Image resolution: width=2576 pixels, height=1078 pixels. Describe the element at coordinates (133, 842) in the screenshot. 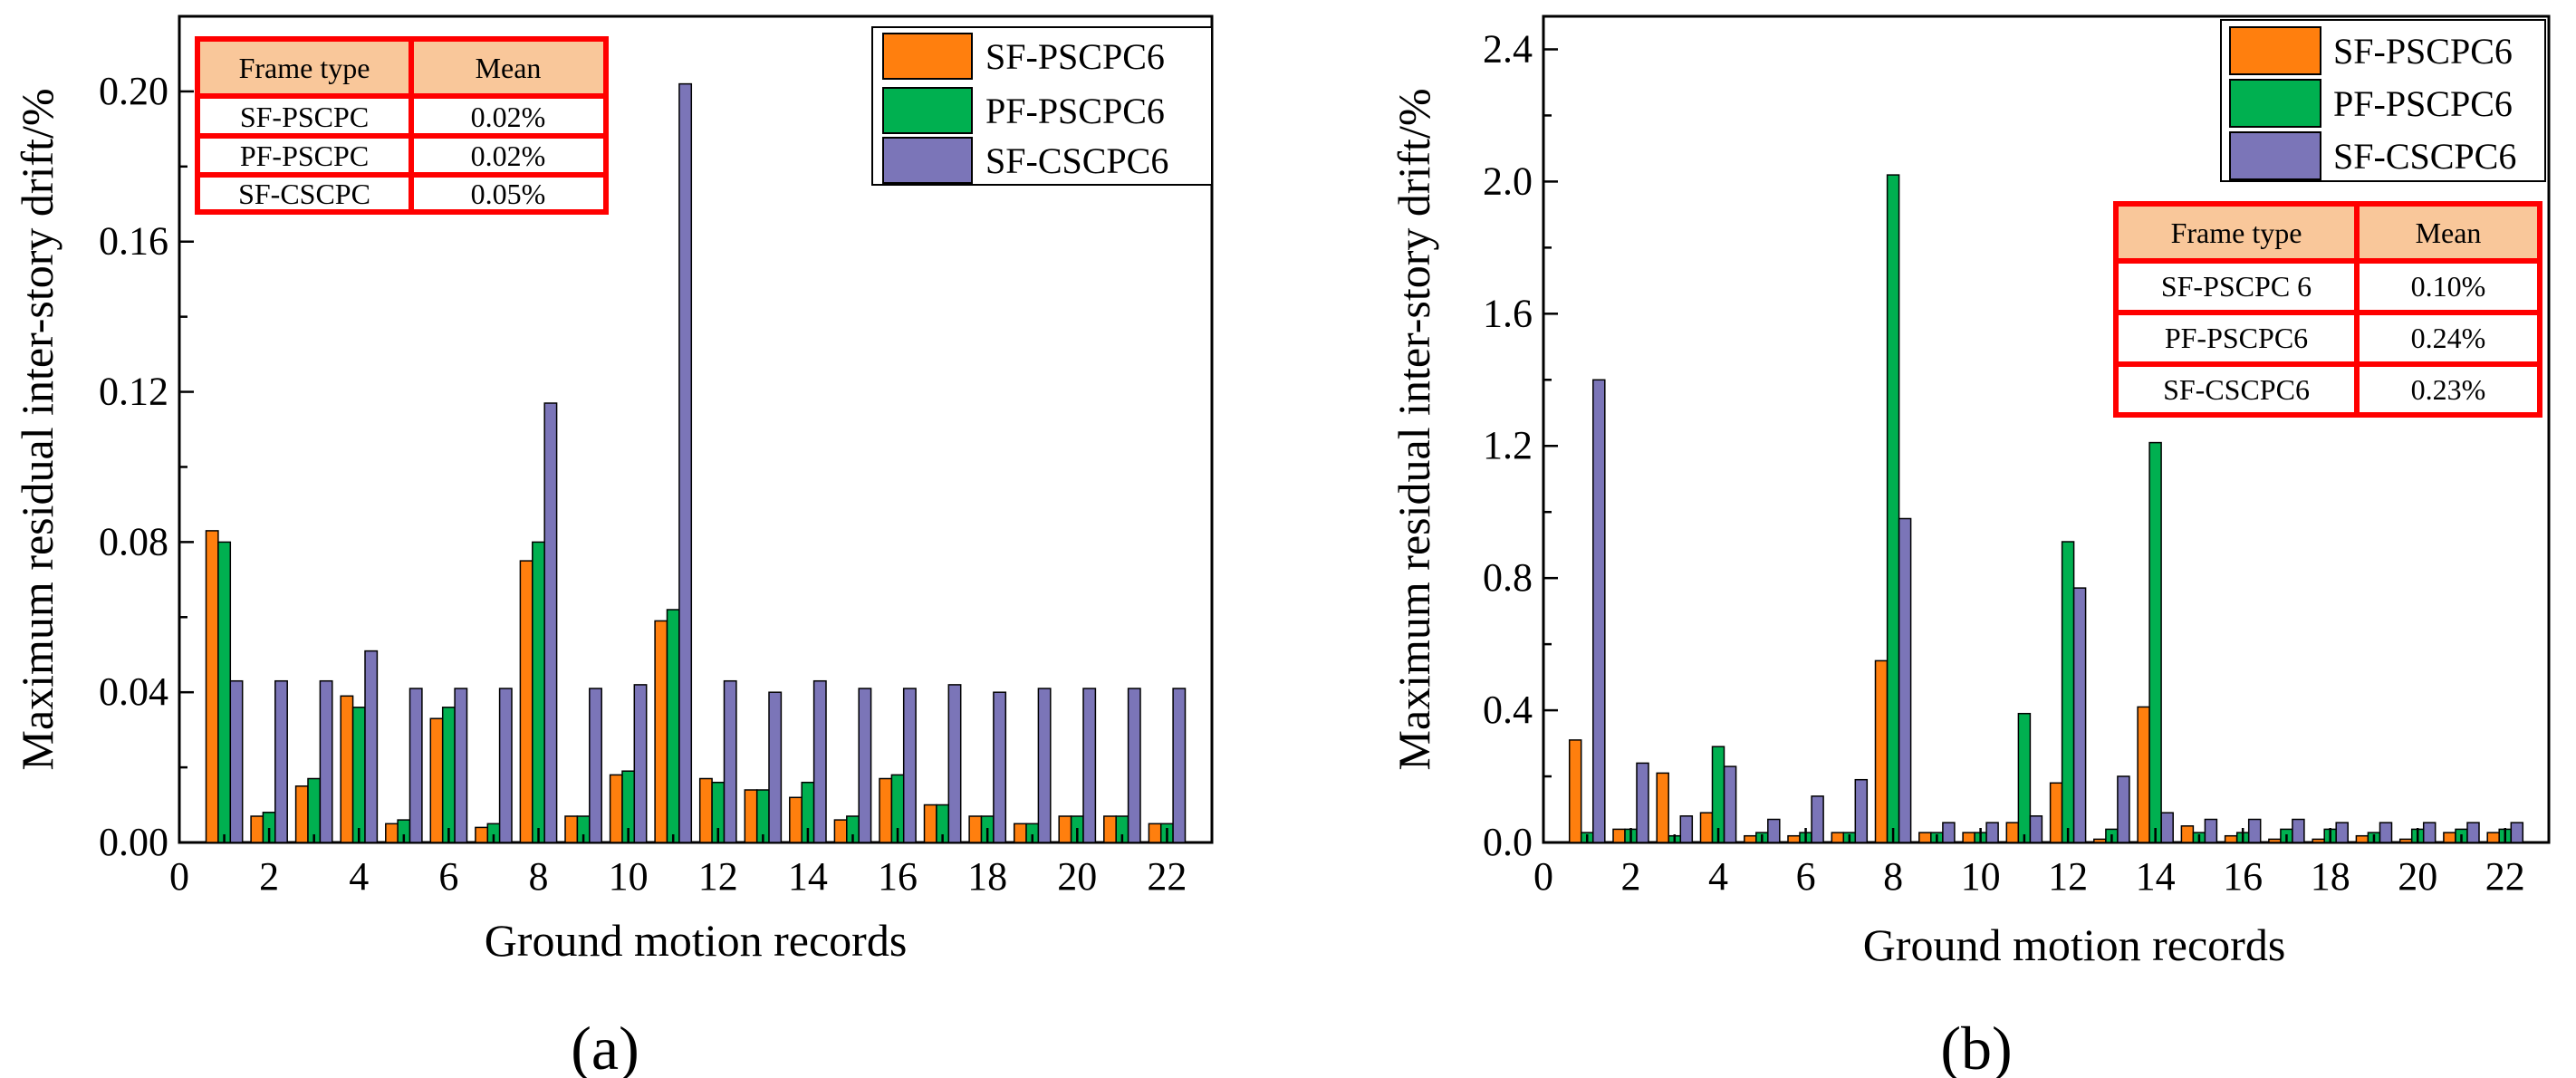

I see `y-tick-label-a-0.00: 0.00` at that location.